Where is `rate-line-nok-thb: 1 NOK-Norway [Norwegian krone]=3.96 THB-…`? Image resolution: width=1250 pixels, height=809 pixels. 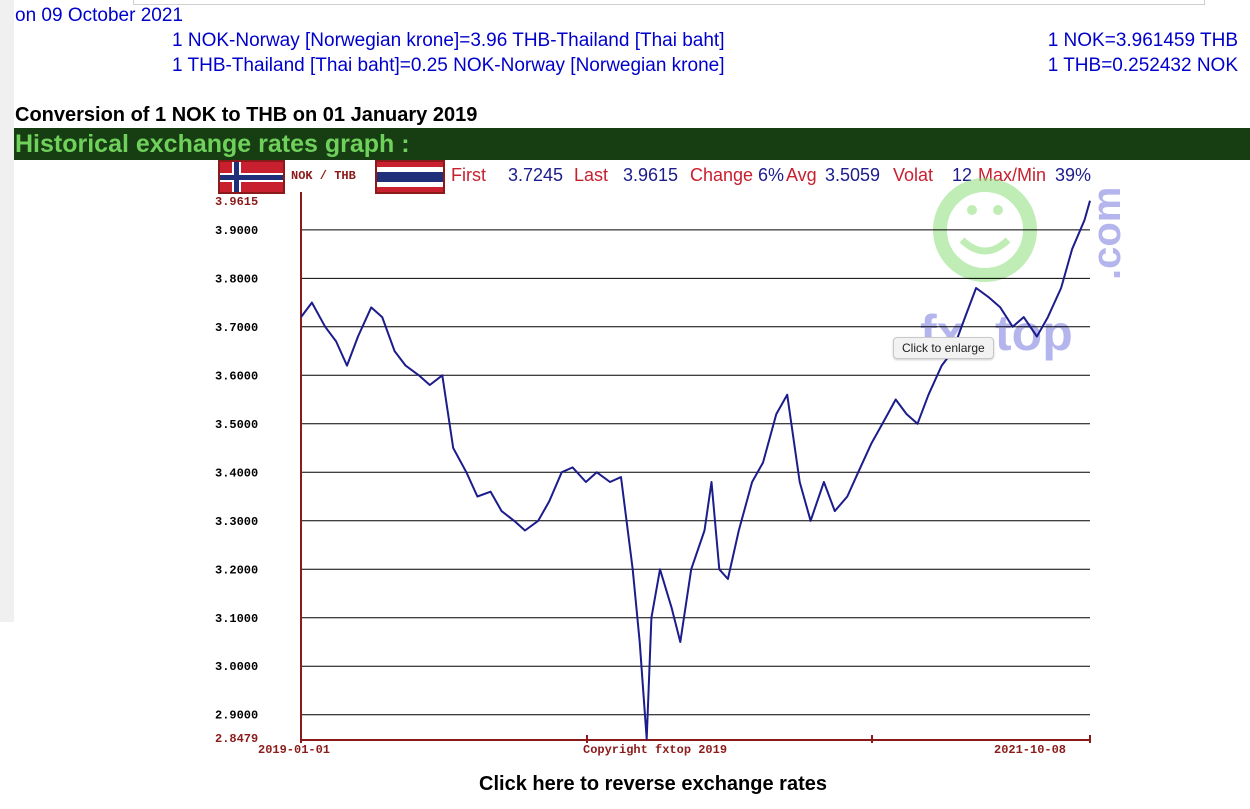
rate-line-nok-thb: 1 NOK-Norway [Norwegian krone]=3.96 THB-… is located at coordinates (448, 40).